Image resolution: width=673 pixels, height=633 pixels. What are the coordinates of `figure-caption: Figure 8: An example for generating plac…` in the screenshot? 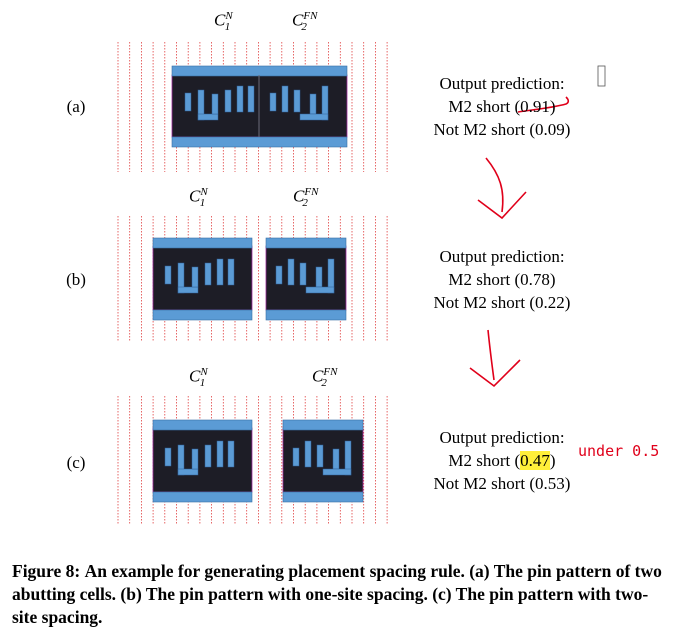 It's located at (337, 594).